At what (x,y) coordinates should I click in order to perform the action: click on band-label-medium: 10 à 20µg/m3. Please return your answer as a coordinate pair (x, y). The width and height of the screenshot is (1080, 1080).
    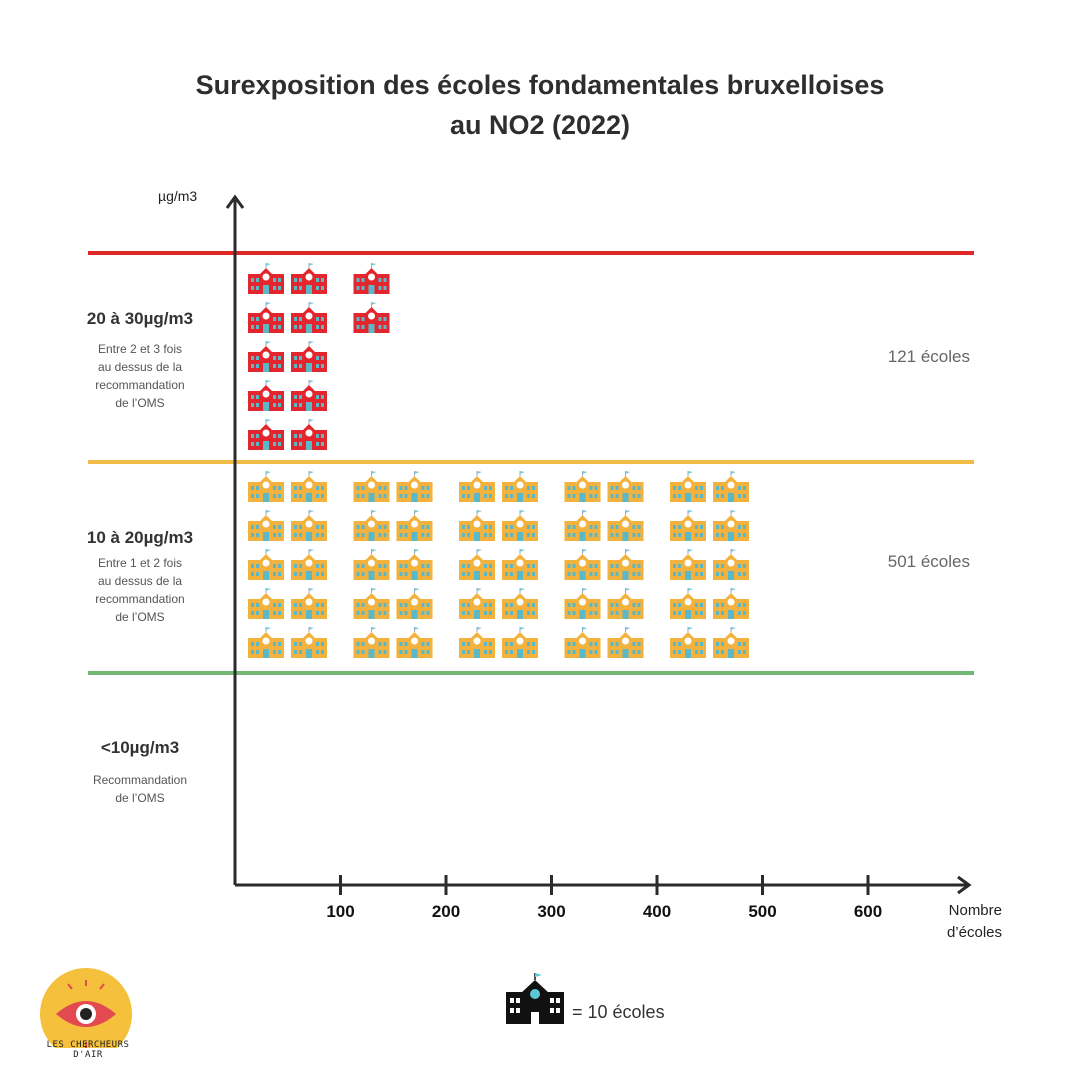
    Looking at the image, I should click on (140, 537).